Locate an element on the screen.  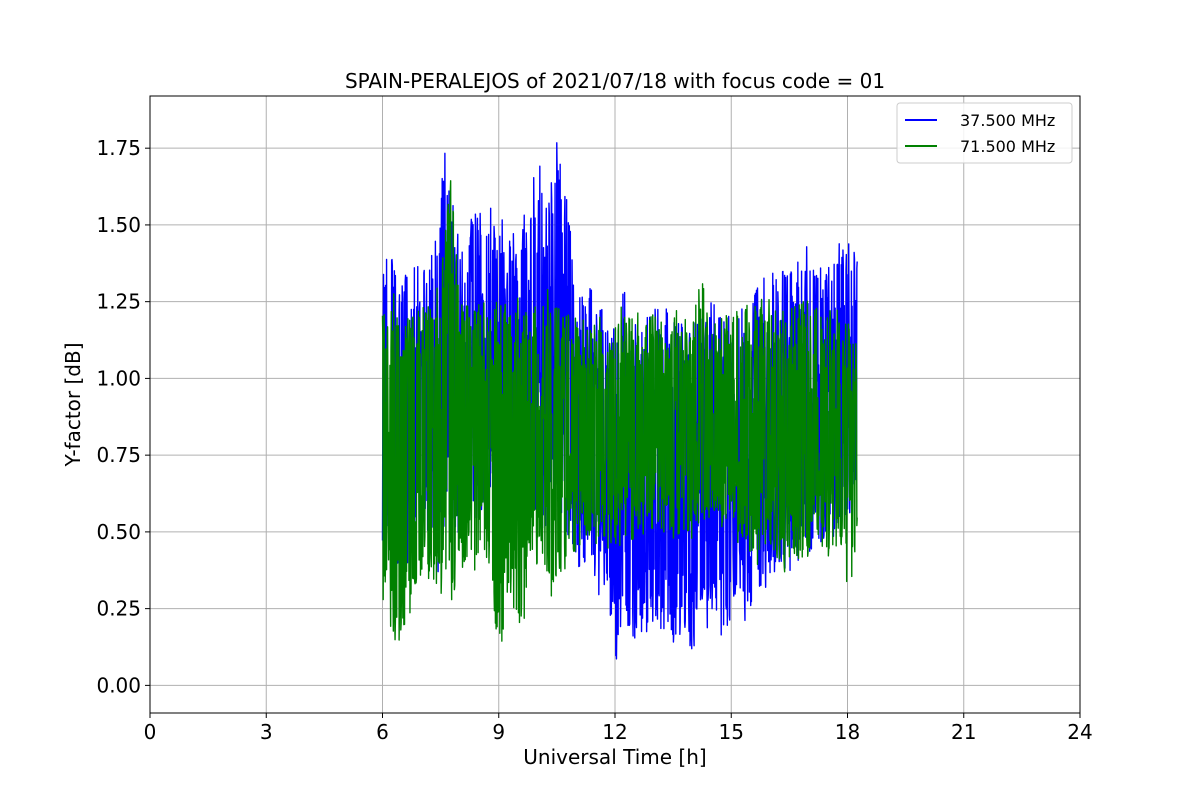
y-tick-label: 0.75 is located at coordinates (118, 455).